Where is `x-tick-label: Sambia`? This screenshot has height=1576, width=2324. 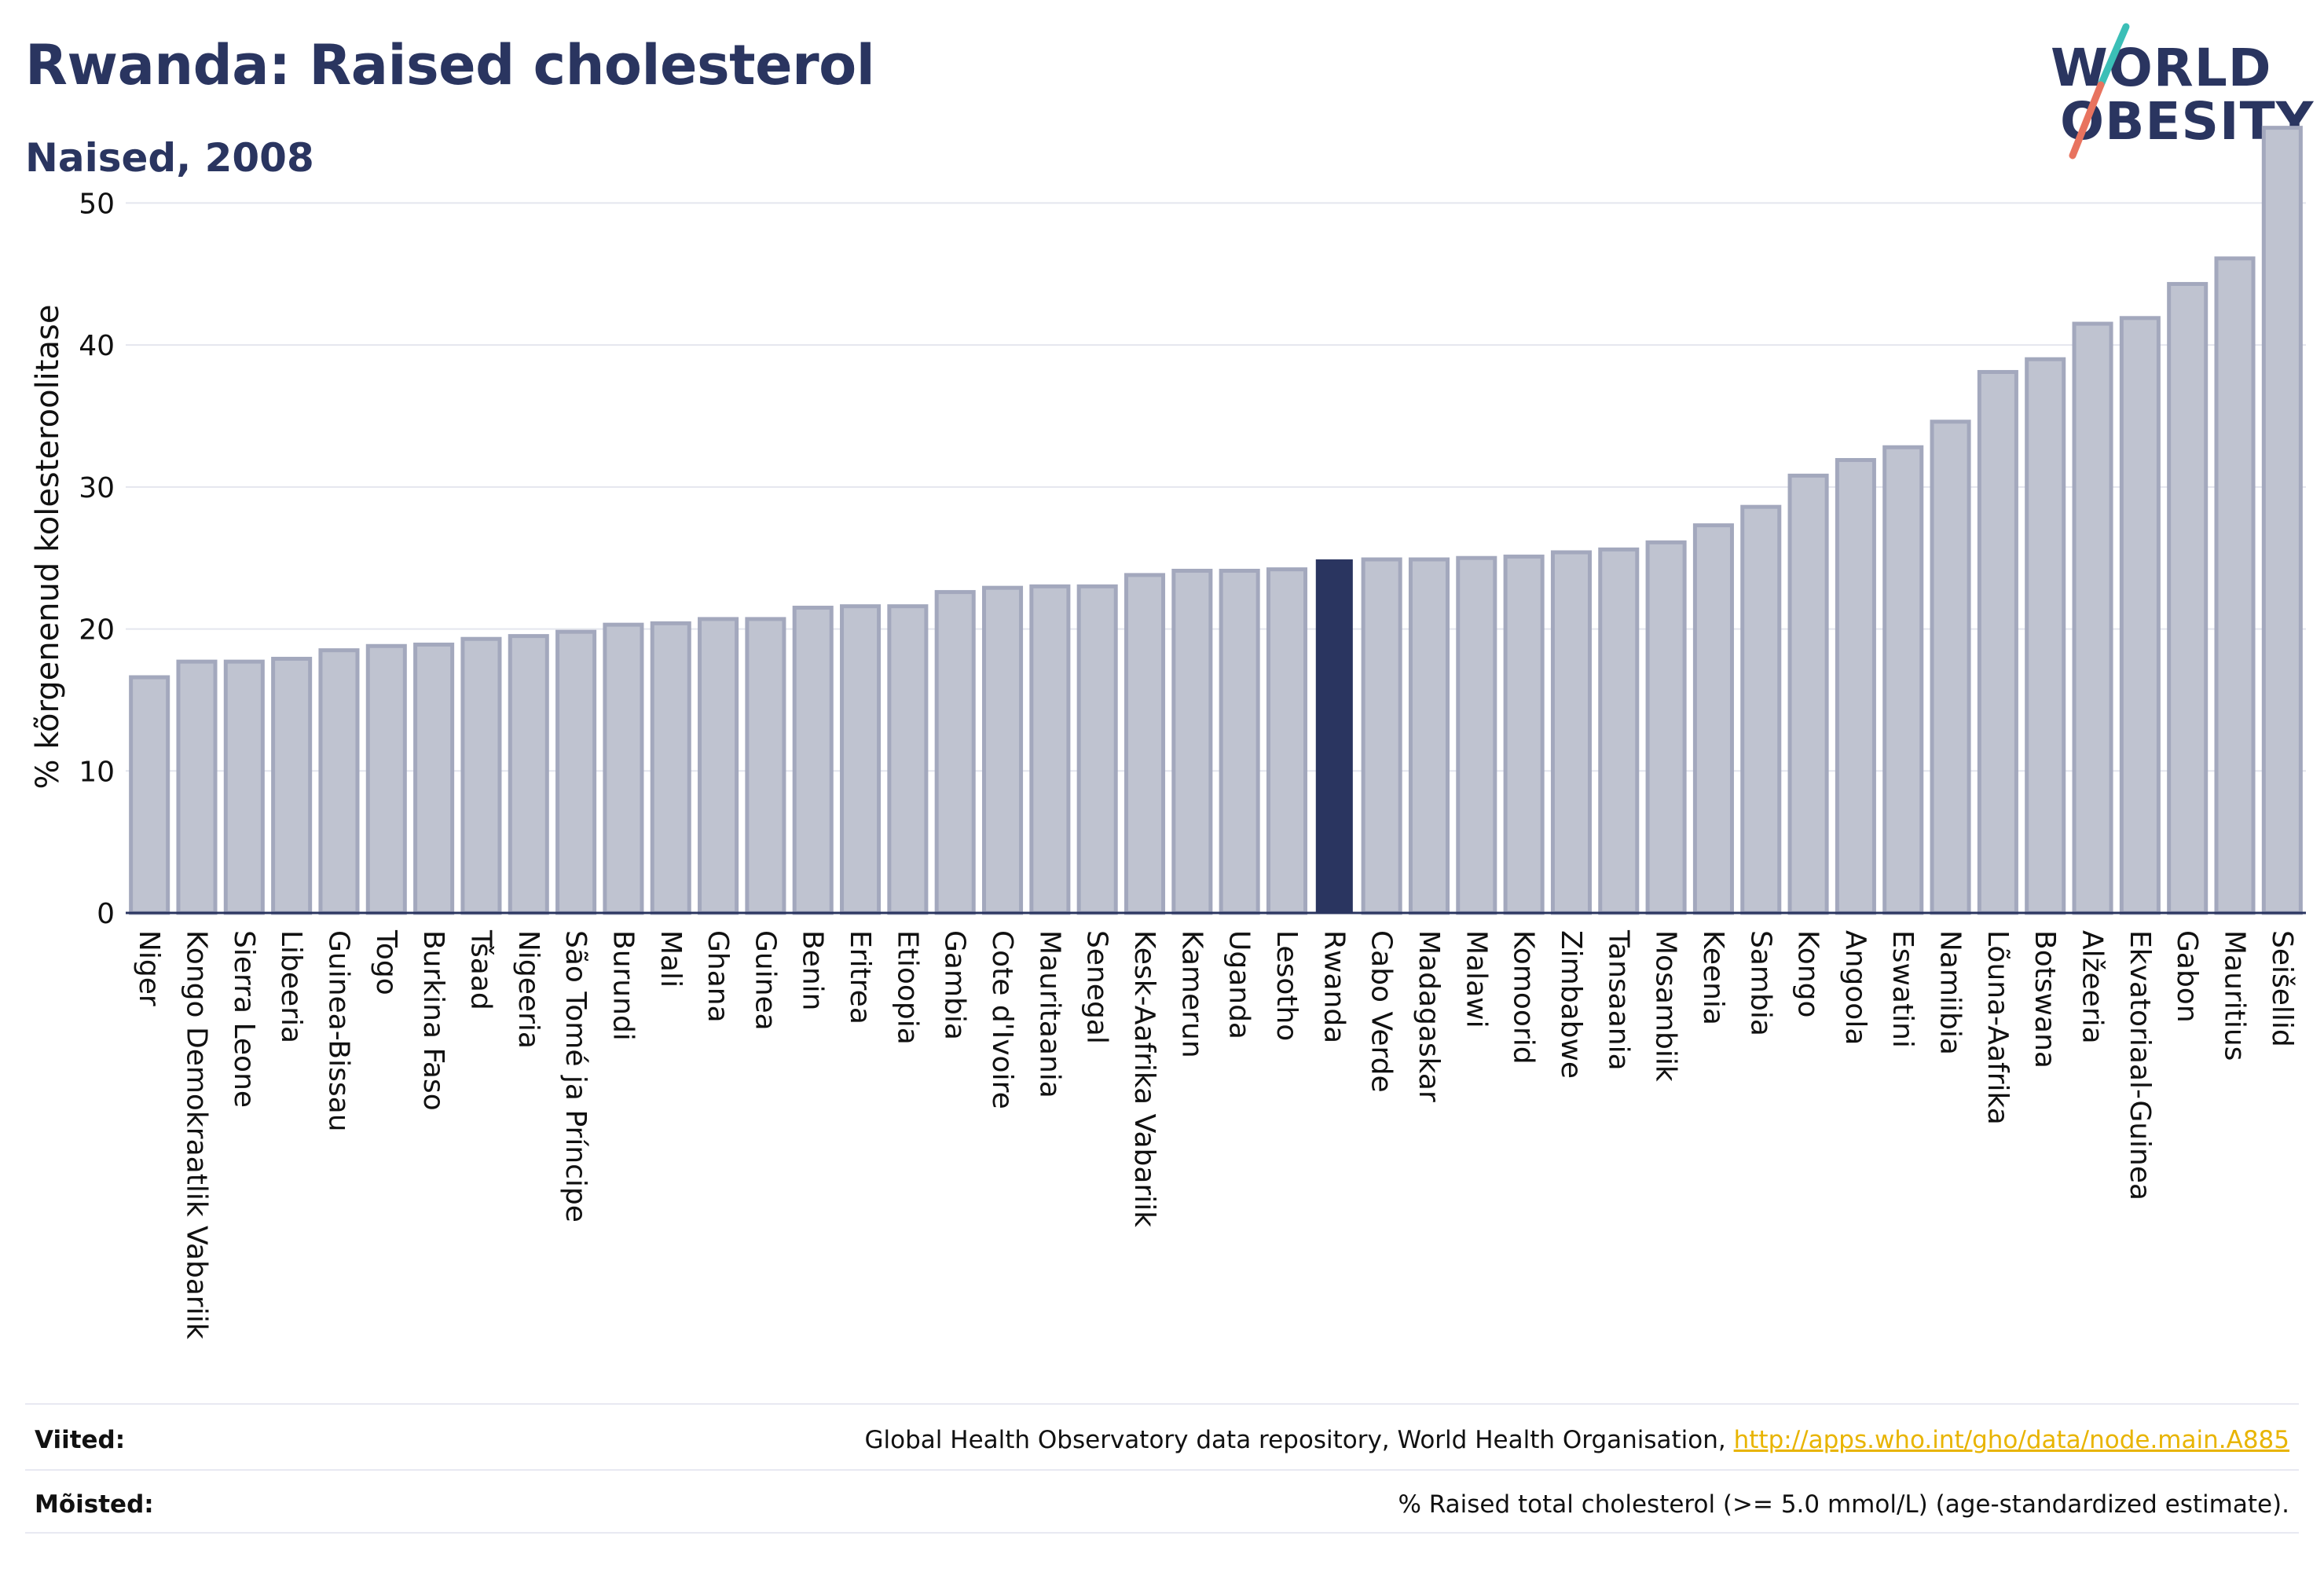 x-tick-label: Sambia is located at coordinates (1760, 983).